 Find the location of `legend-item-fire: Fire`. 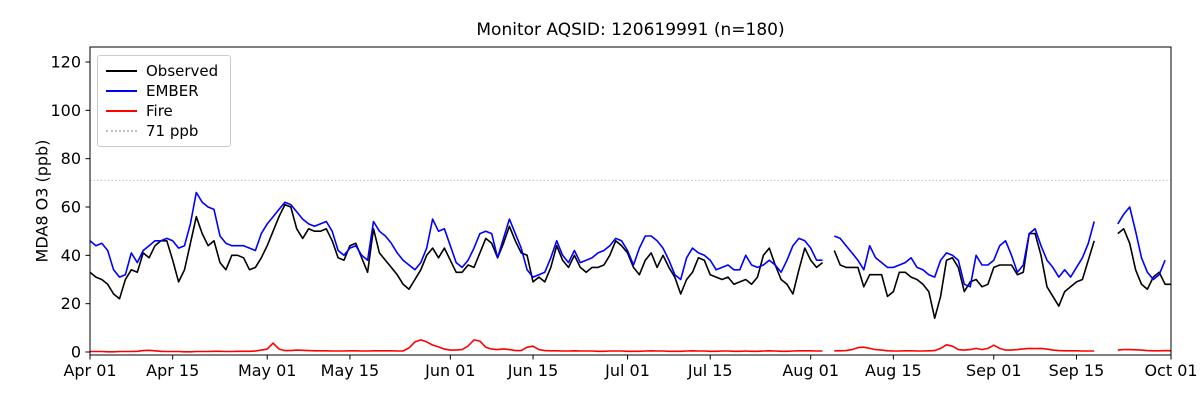

legend-item-fire: Fire is located at coordinates (162, 111).